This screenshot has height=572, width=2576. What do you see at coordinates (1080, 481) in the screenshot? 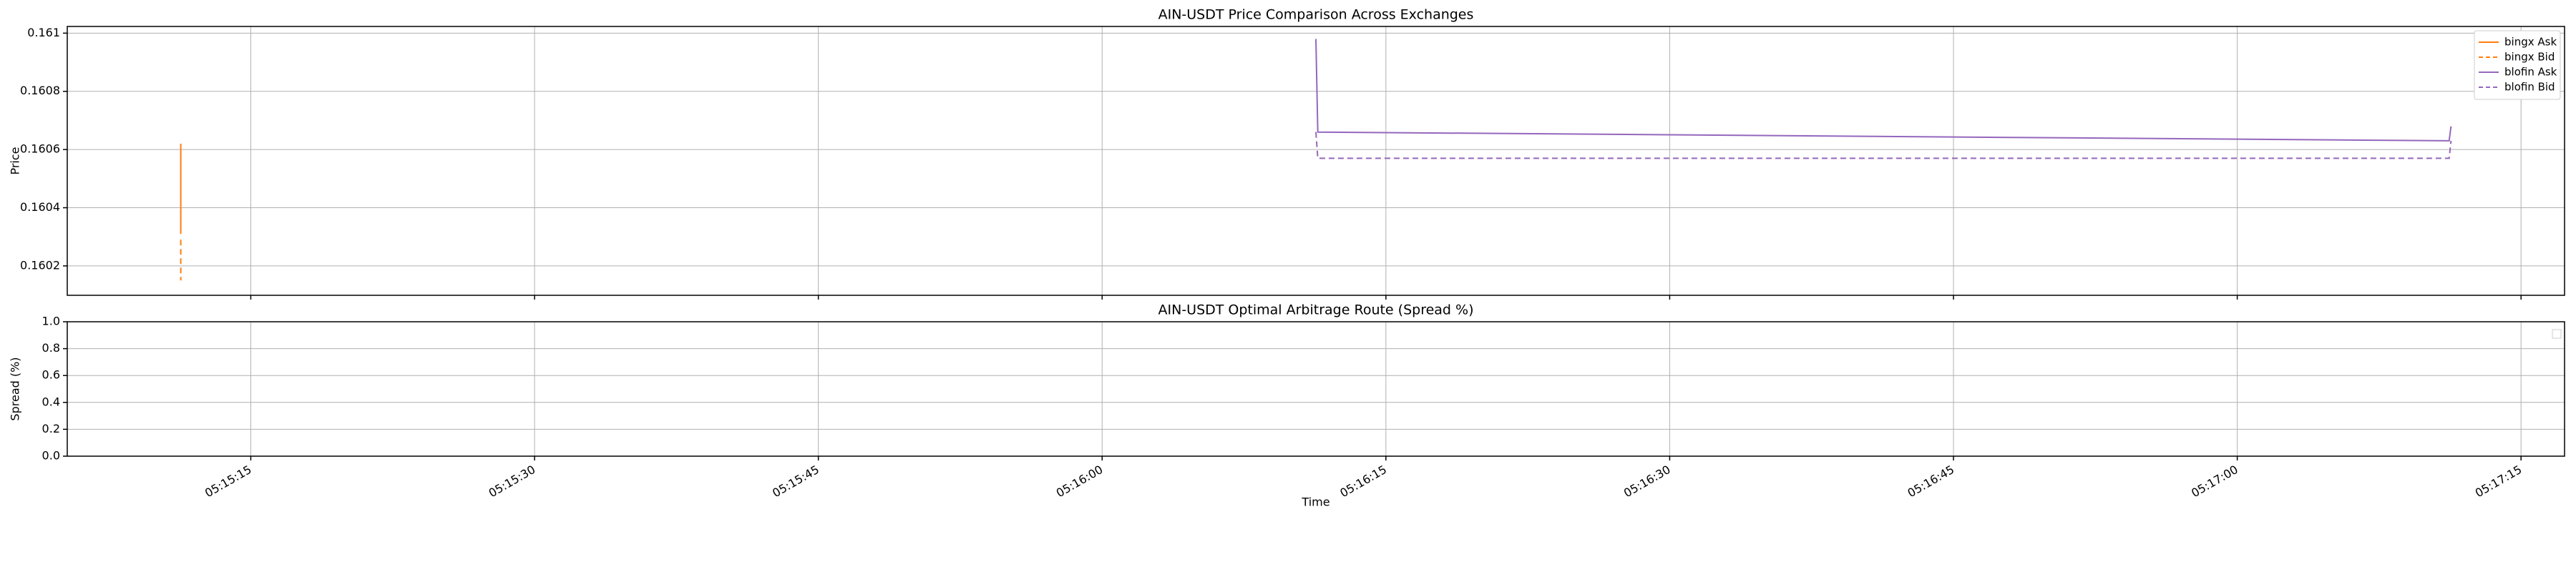
I see `x-tick-label: 05:16:00` at bounding box center [1080, 481].